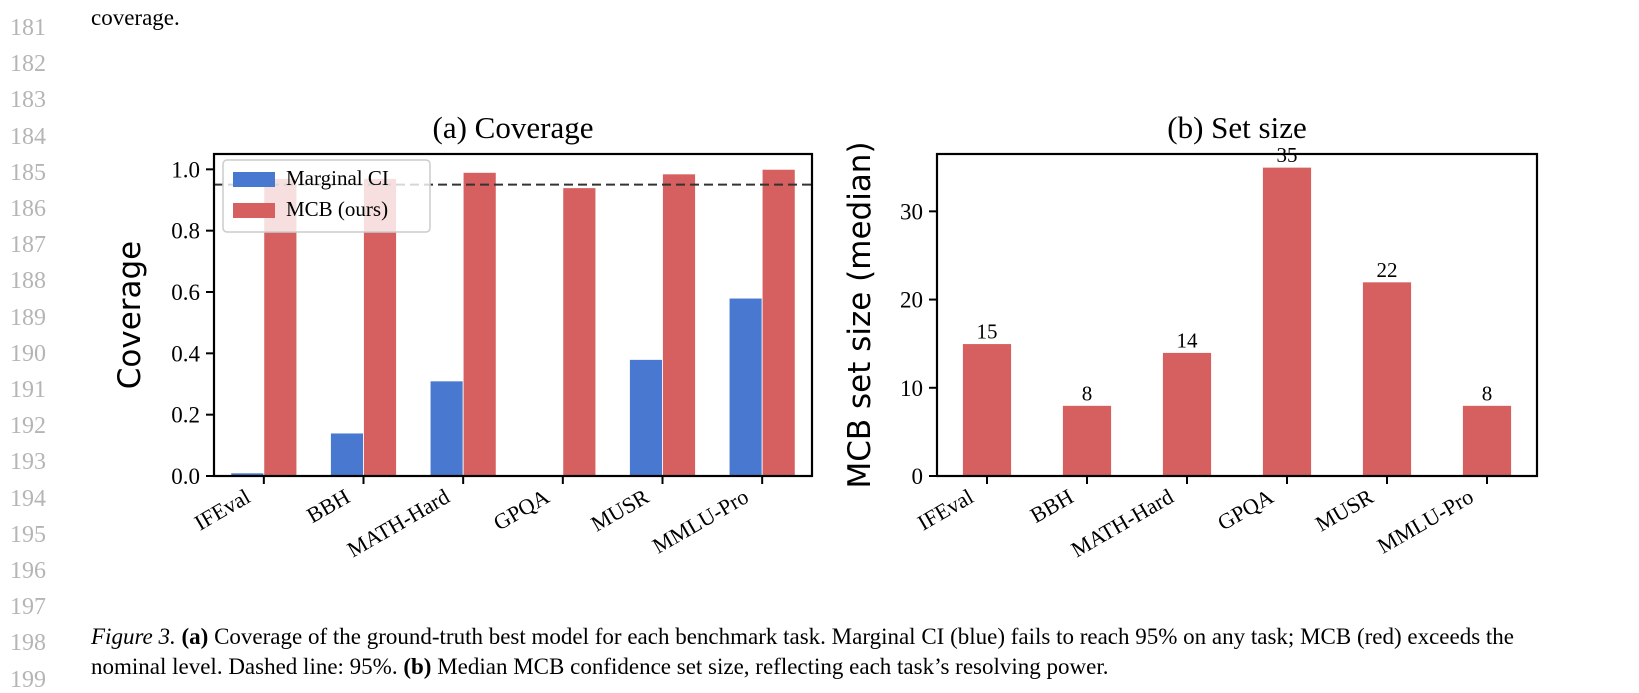 This screenshot has width=1639, height=693. What do you see at coordinates (185, 292) in the screenshot?
I see `y-tick-label: 0.6` at bounding box center [185, 292].